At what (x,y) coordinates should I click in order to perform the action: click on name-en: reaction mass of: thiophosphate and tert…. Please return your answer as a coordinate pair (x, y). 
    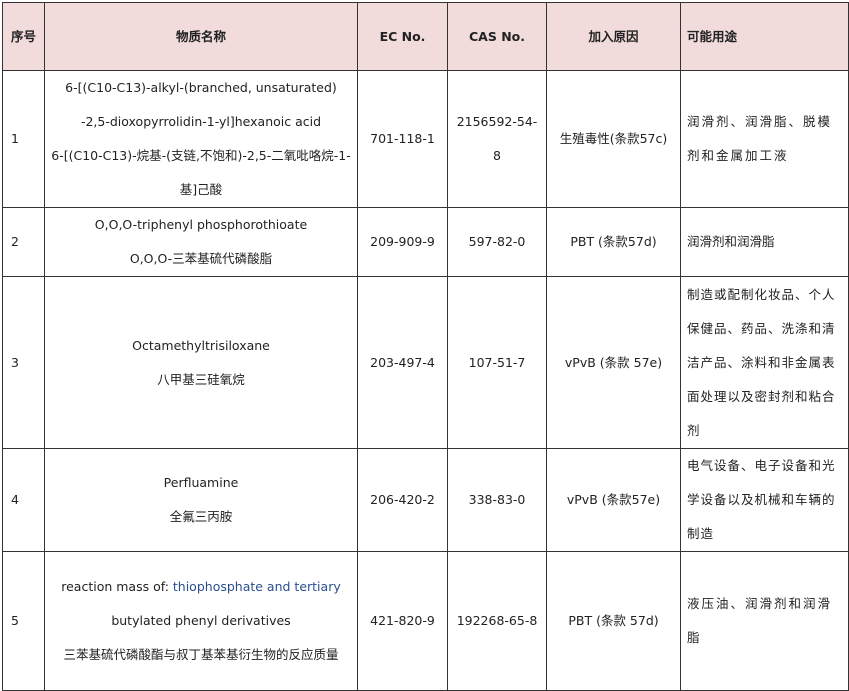
    Looking at the image, I should click on (201, 587).